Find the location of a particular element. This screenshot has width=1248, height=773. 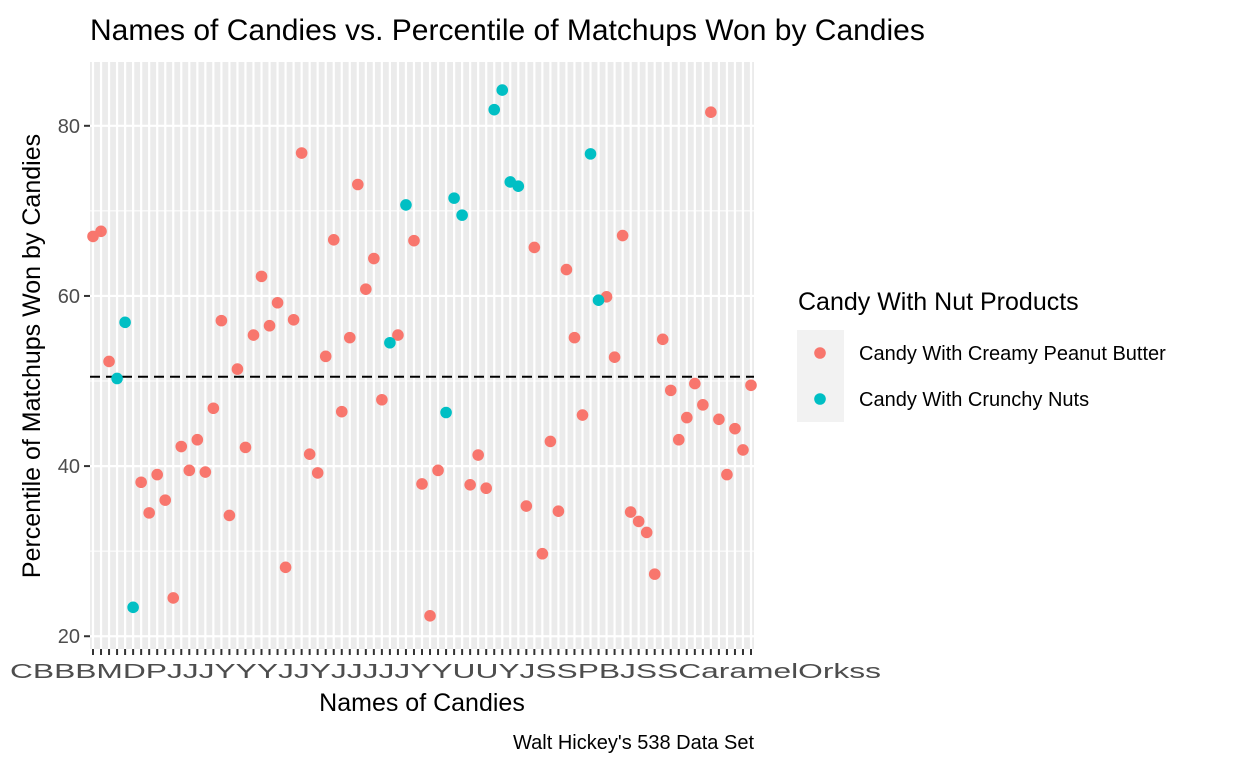

x-axis-ticks is located at coordinates (422, 652).